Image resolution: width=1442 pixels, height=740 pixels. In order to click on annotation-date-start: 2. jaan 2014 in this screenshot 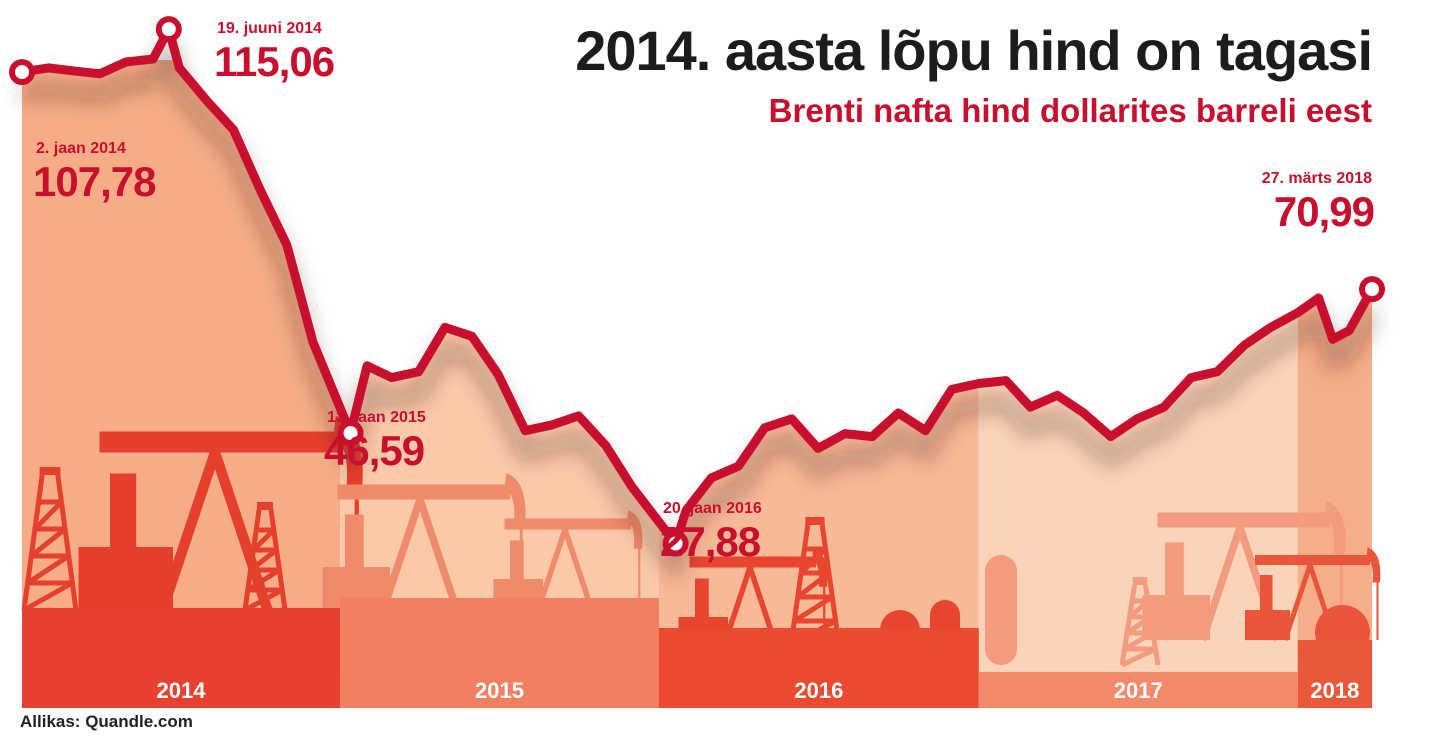, I will do `click(81, 148)`.